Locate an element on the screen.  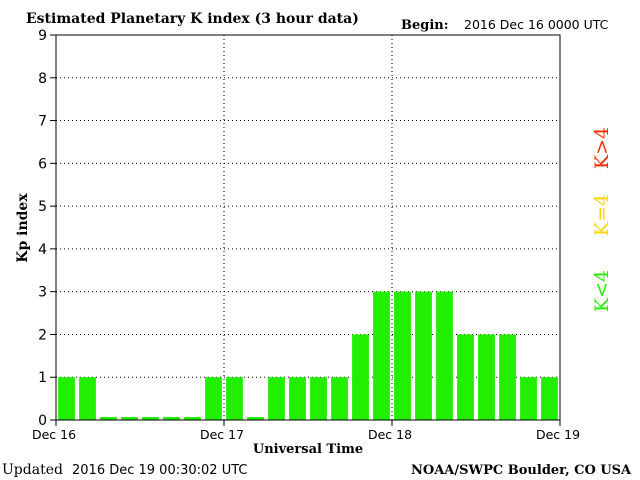
y-axis-label: Kp index is located at coordinates (23, 228).